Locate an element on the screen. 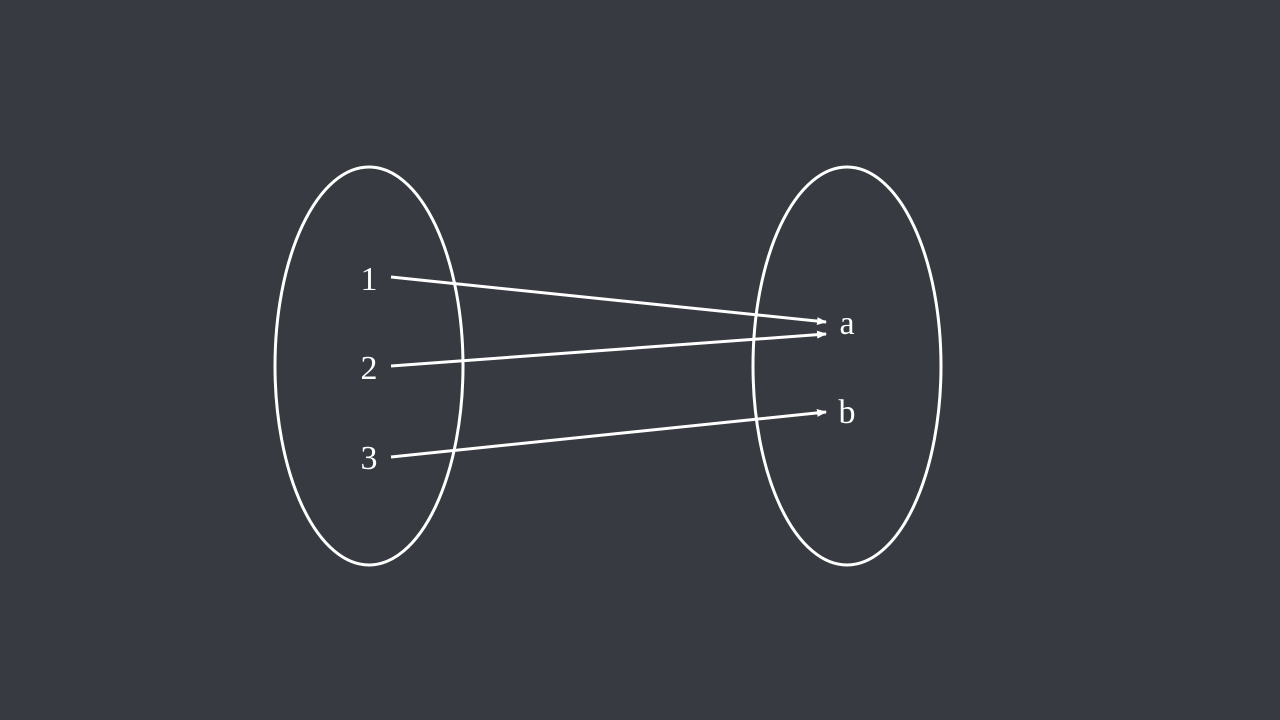 The height and width of the screenshot is (720, 1280). arrow-2-to-a is located at coordinates (608, 349).